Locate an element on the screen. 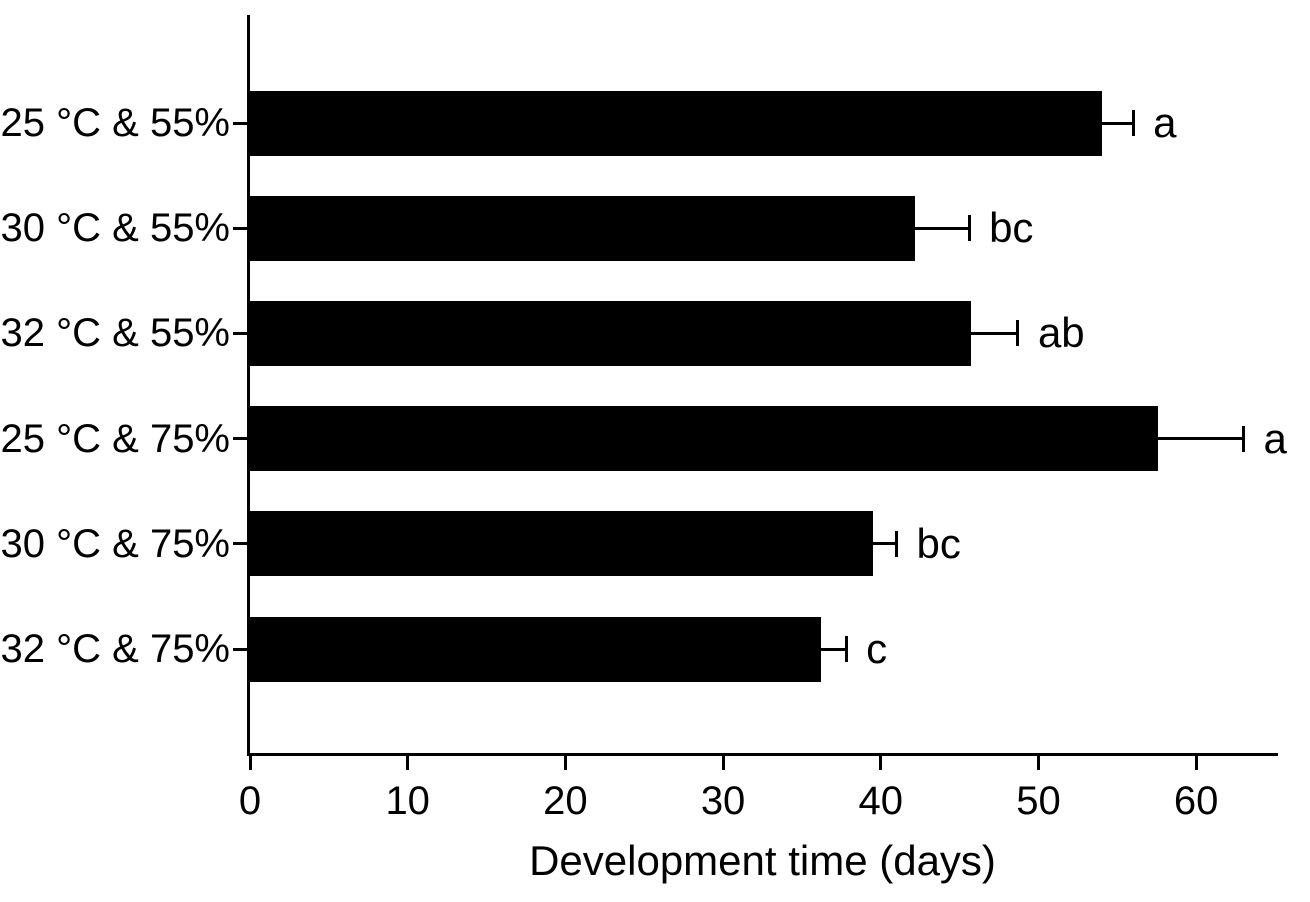 Image resolution: width=1310 pixels, height=902 pixels. x-tick-label: 10 is located at coordinates (407, 801).